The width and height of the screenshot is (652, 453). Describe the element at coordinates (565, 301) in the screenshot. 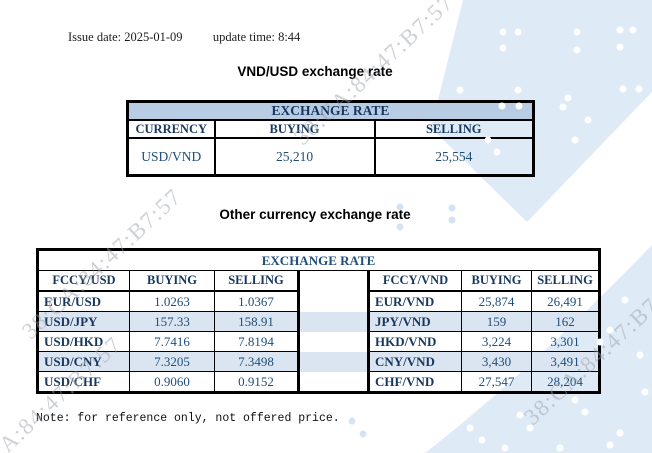

I see `selling-rate-cell: 26,491` at that location.